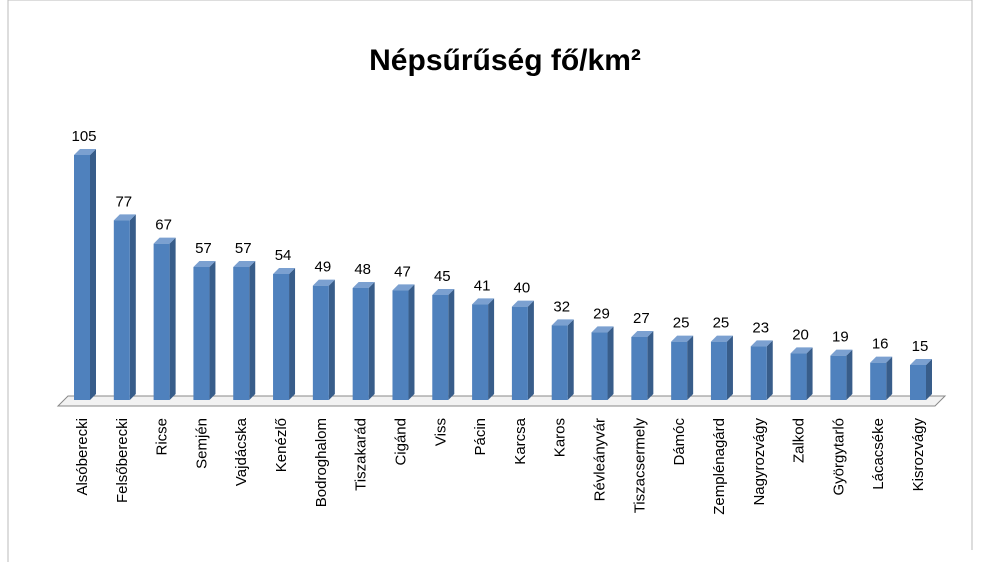  I want to click on data-label: 29, so click(601, 313).